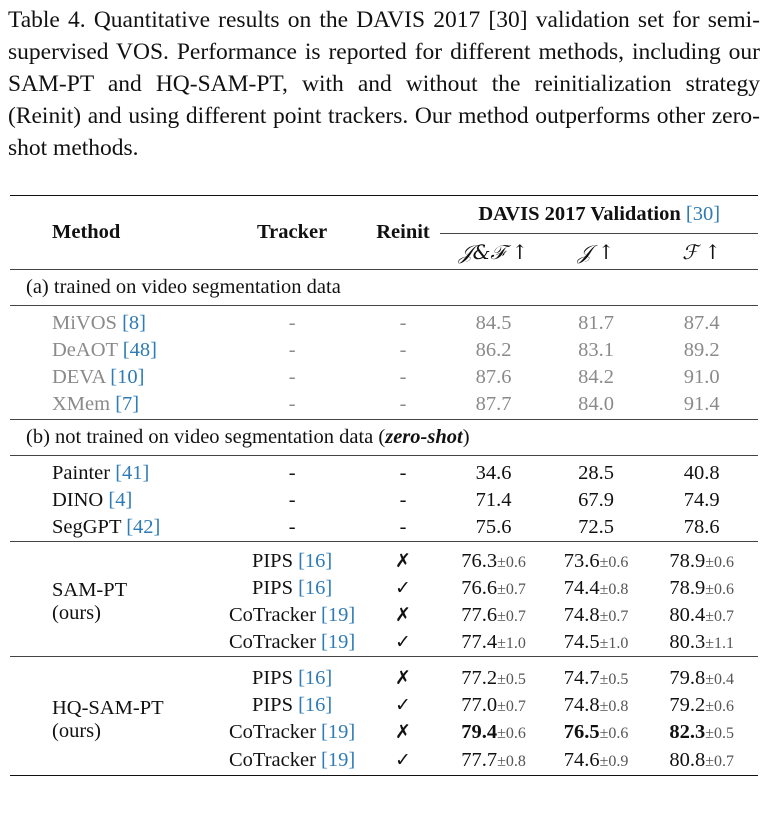  I want to click on j-std: ±0.9, so click(614, 761).